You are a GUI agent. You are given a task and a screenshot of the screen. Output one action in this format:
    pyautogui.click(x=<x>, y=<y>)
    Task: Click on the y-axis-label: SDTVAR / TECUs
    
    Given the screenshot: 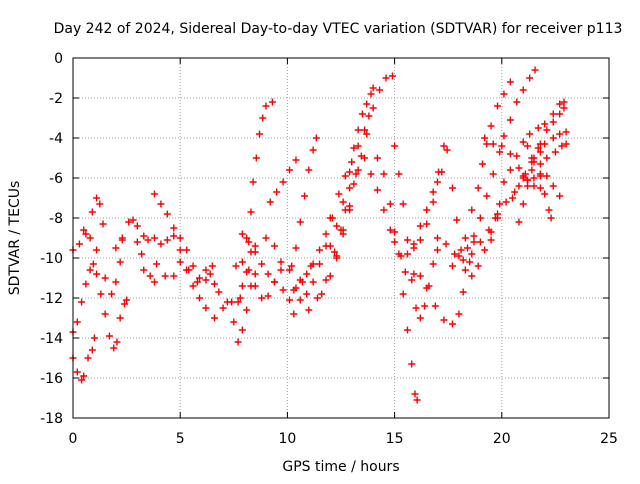 What is the action you would take?
    pyautogui.click(x=15, y=238)
    